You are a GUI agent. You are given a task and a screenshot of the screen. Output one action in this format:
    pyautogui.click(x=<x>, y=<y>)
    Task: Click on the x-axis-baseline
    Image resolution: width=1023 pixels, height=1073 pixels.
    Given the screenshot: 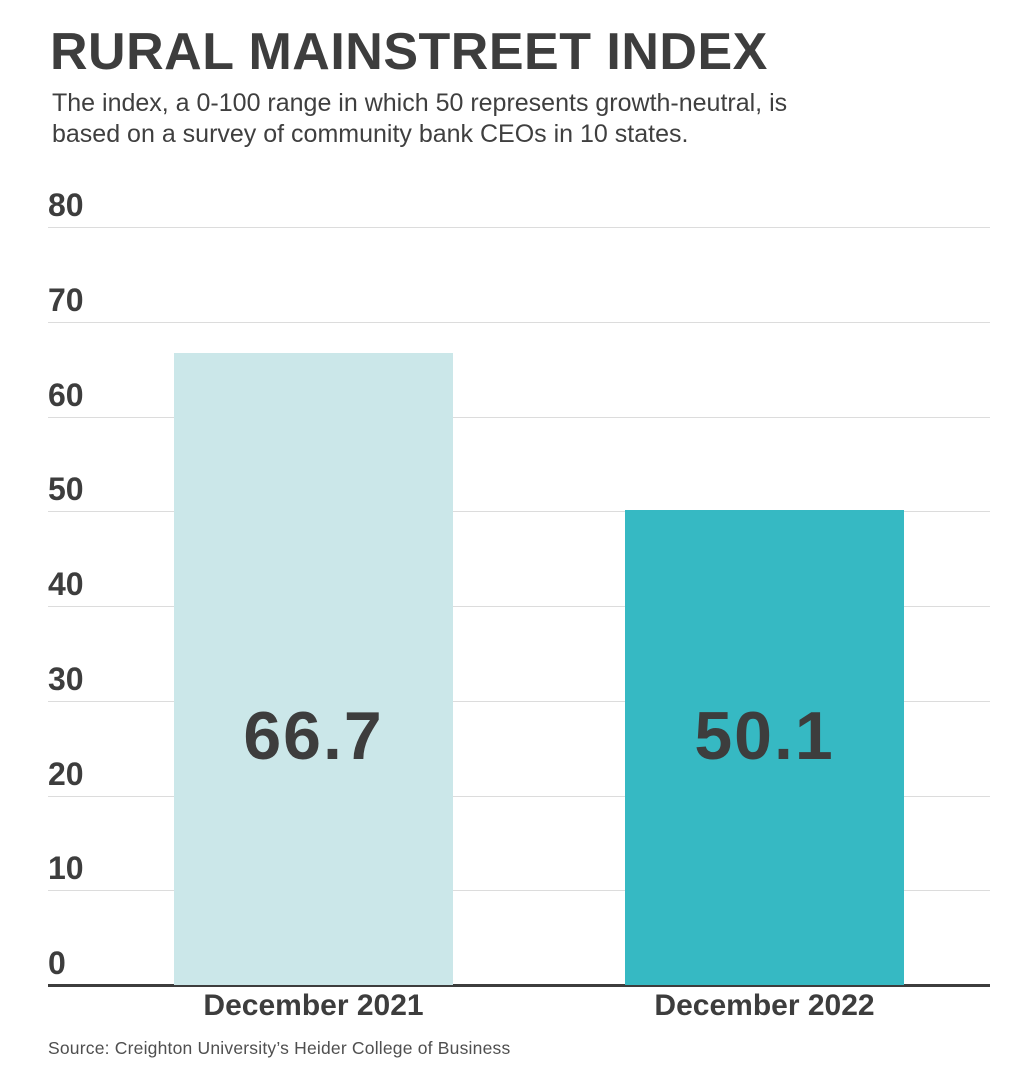 What is the action you would take?
    pyautogui.click(x=519, y=985)
    